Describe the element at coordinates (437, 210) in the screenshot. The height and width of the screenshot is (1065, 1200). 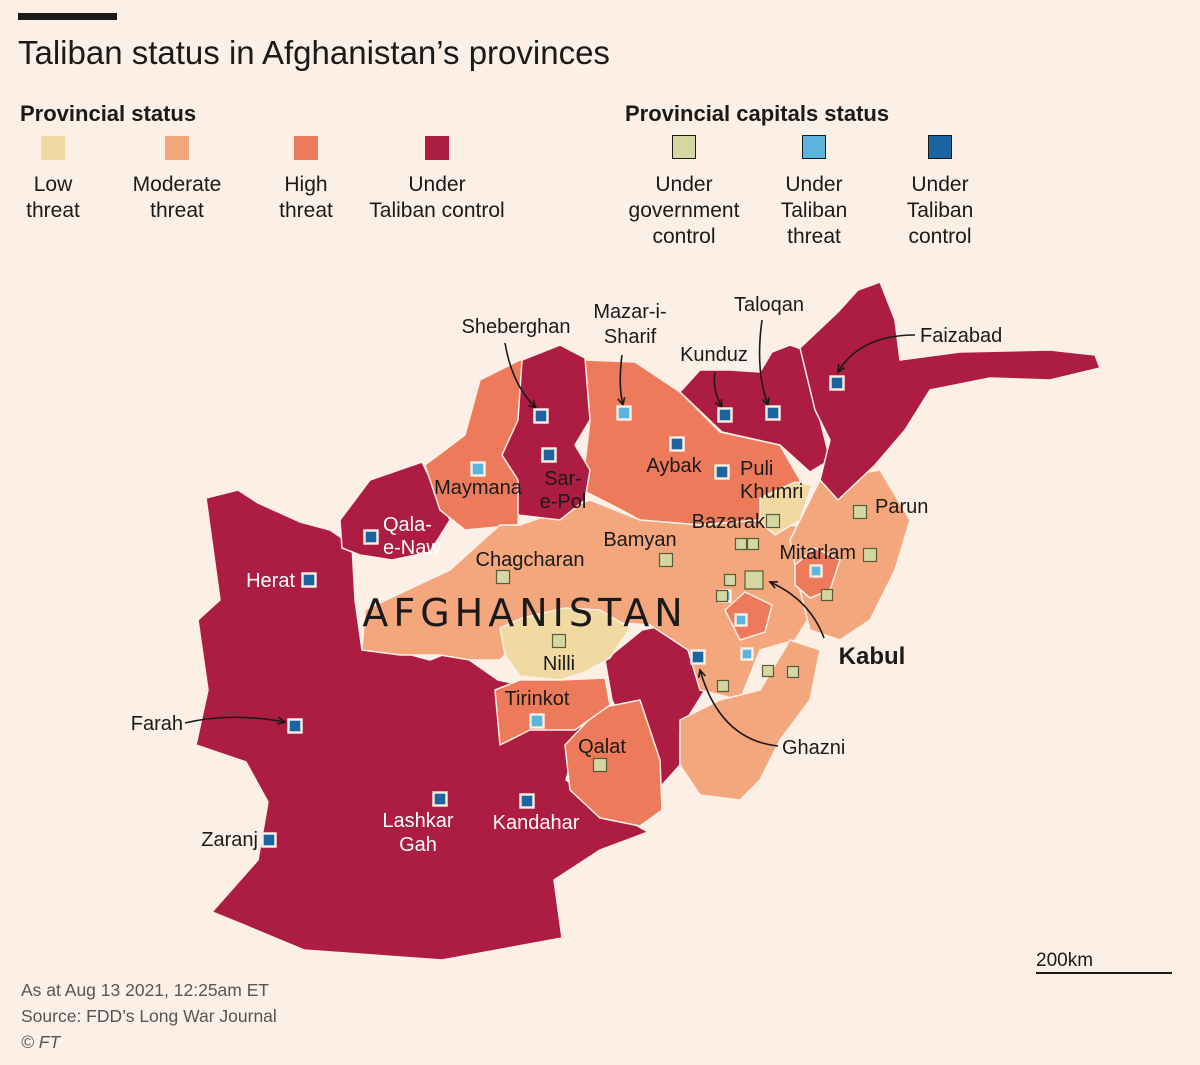
I see `legend-label-line: Taliban control` at that location.